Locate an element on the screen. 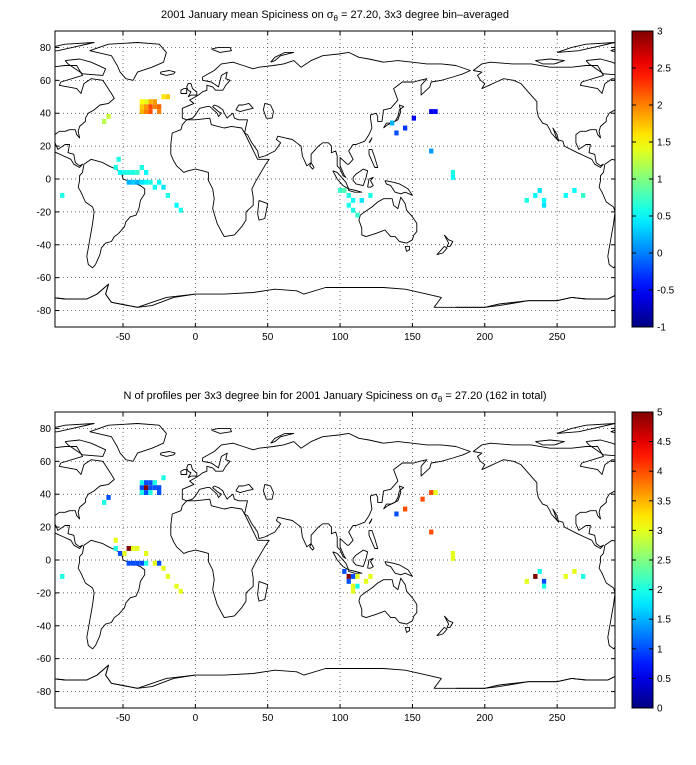 Image resolution: width=696 pixels, height=765 pixels. y-tick-label: 60 is located at coordinates (46, 81).